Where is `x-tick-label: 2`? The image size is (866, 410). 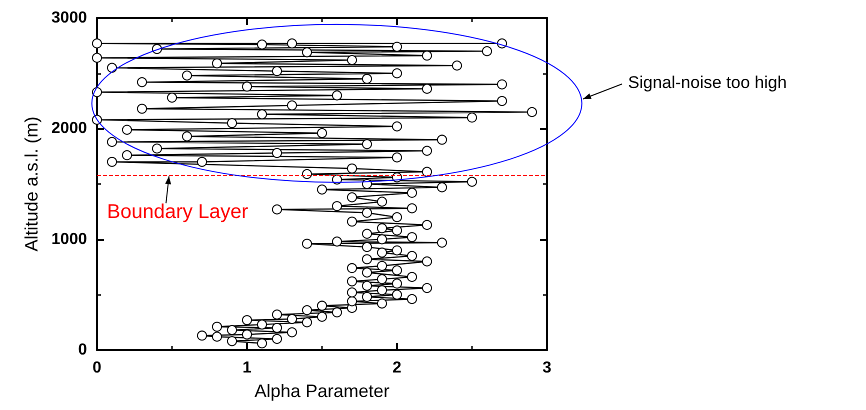 x-tick-label: 2 is located at coordinates (397, 368).